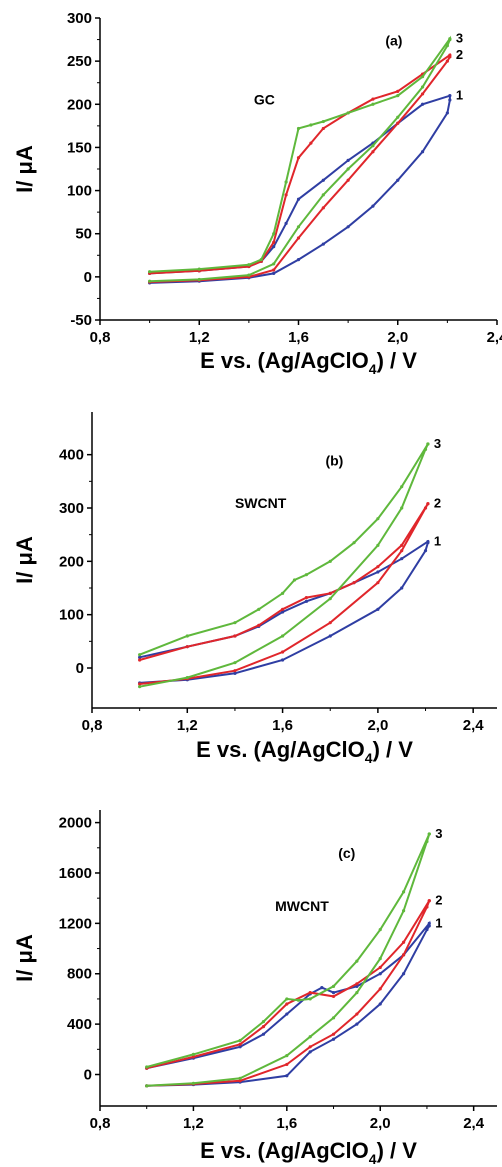 The width and height of the screenshot is (502, 1167). What do you see at coordinates (346, 853) in the screenshot?
I see `panel-label: (c)` at bounding box center [346, 853].